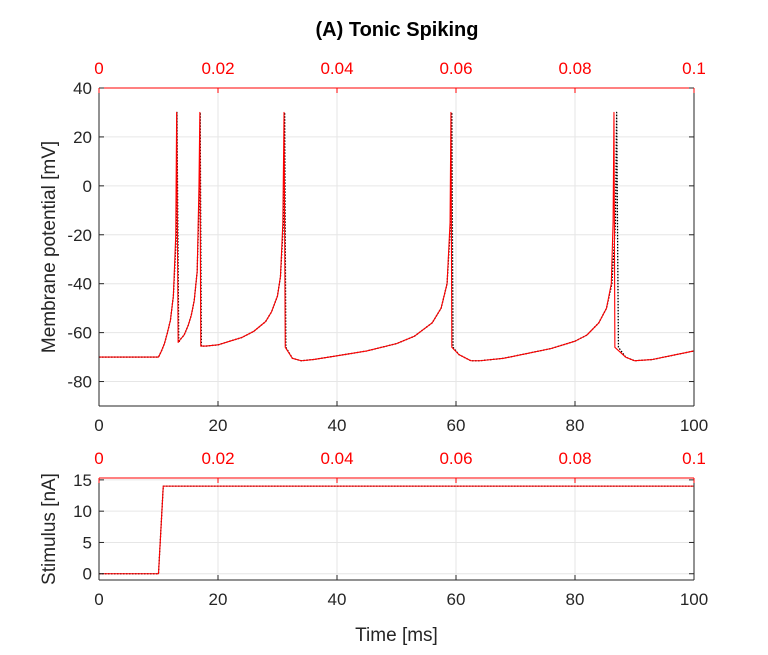 This screenshot has height=655, width=768. I want to click on y-tick-label: -40, so click(79, 284).